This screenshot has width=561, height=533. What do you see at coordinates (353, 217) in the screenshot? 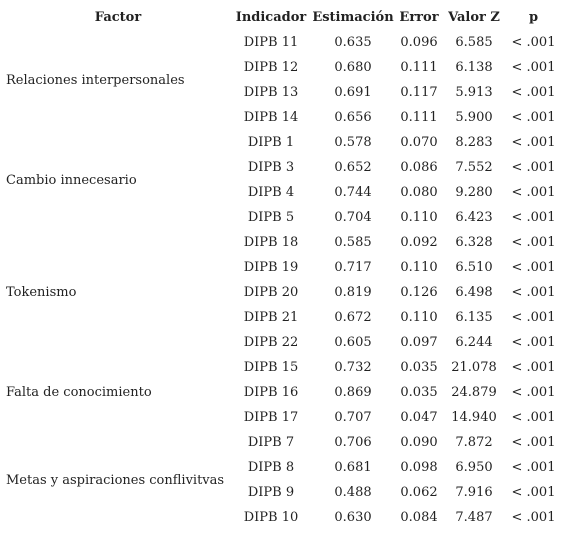
I see `estimacion-cell: 0.704` at bounding box center [353, 217].